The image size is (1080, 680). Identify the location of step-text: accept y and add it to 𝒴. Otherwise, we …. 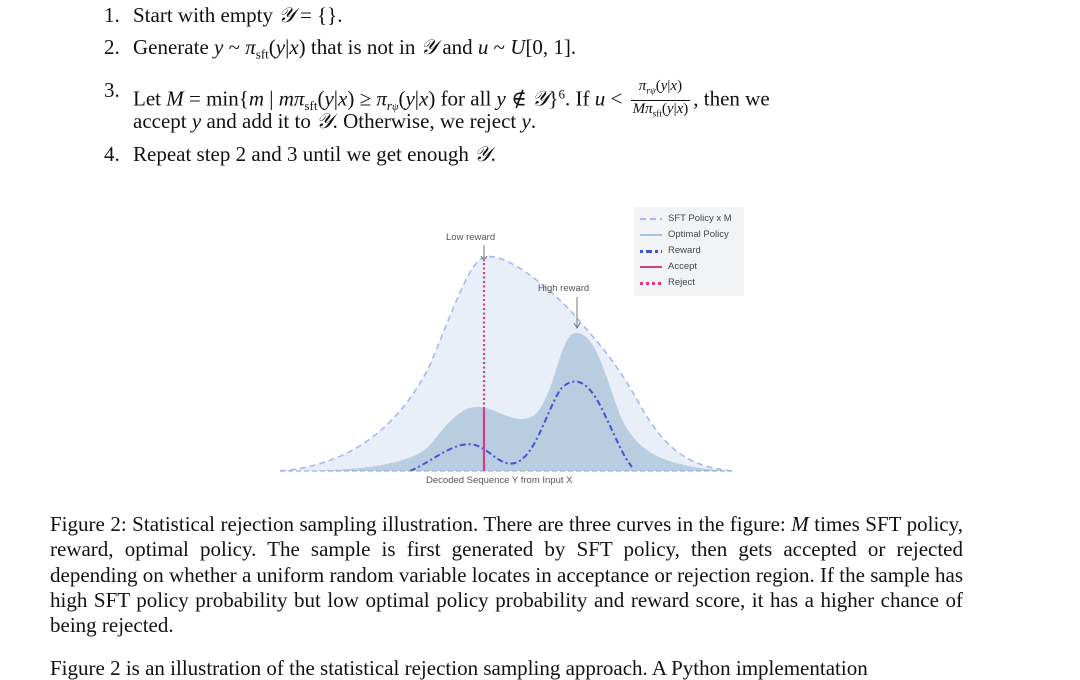
(335, 121).